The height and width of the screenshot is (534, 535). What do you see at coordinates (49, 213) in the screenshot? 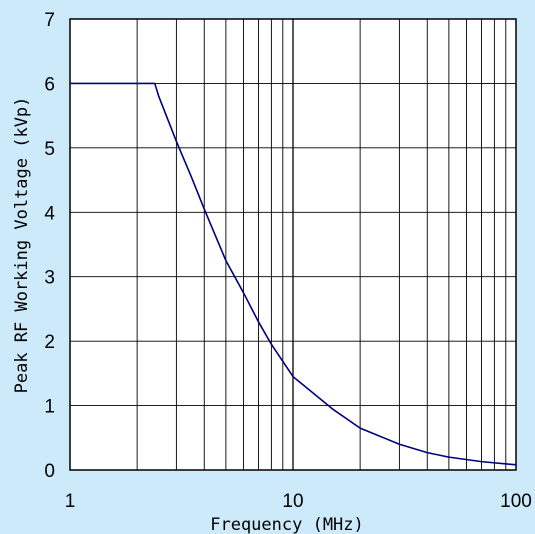
I see `y-tick-label: 4` at bounding box center [49, 213].